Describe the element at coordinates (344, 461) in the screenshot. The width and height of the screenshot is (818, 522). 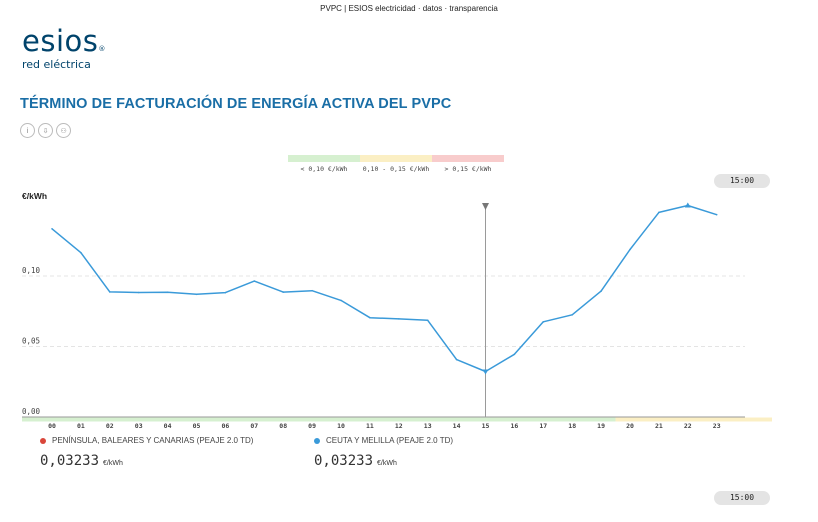
I see `value-ceuta-melilla-number: 0,03233` at that location.